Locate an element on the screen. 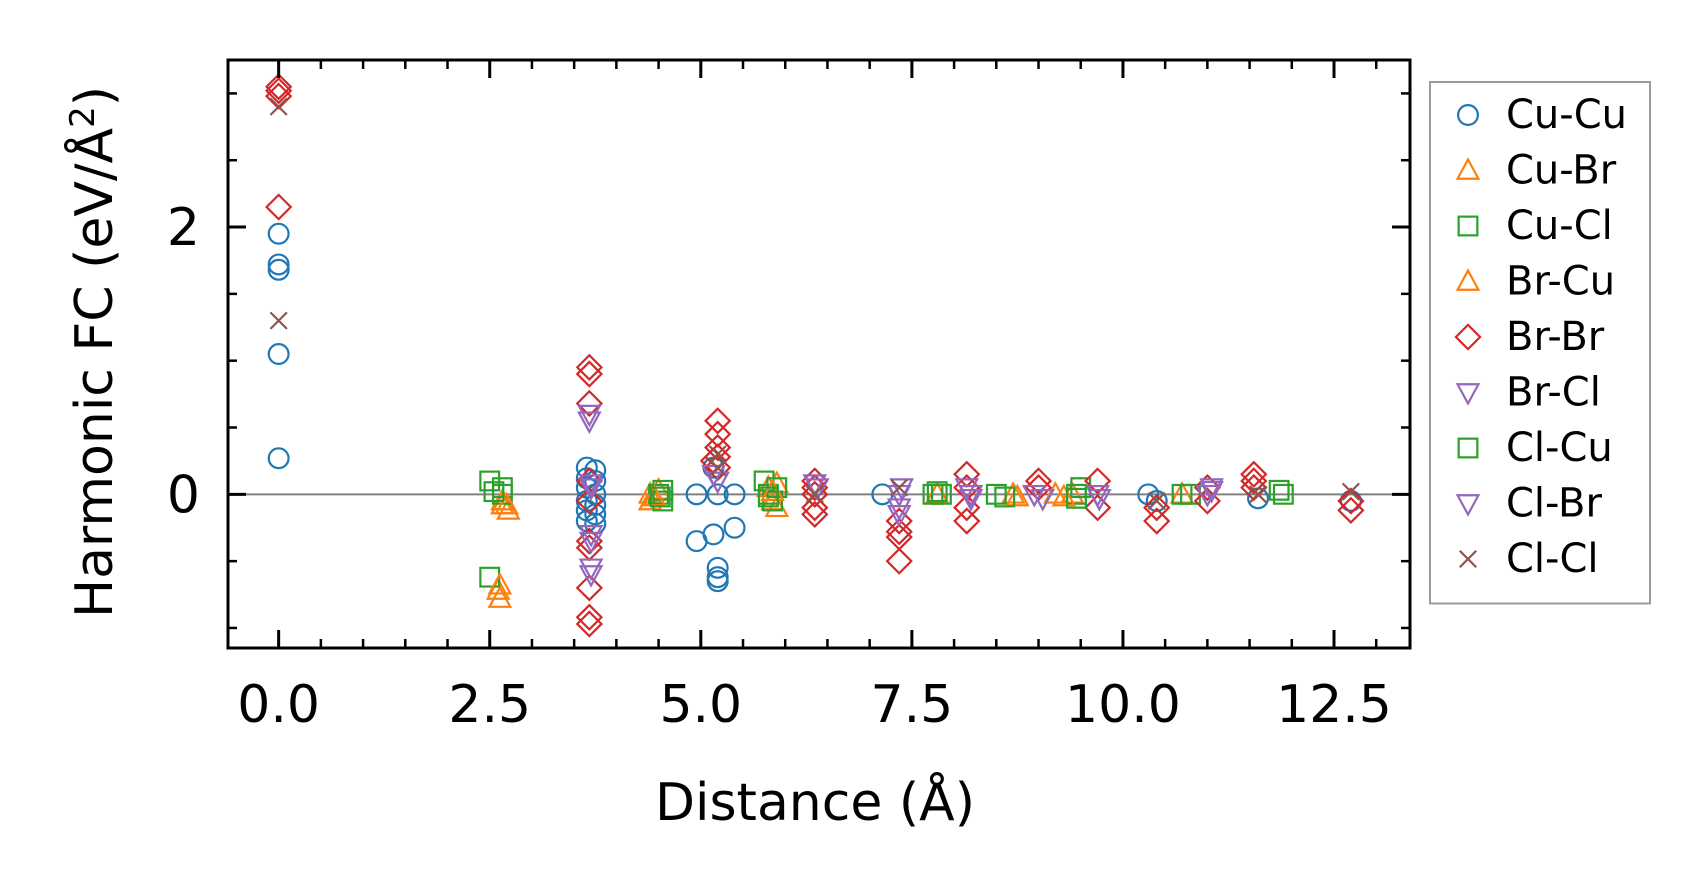  y-axis-label: Harmonic FC (eV/Å2) is located at coordinates (94, 352).